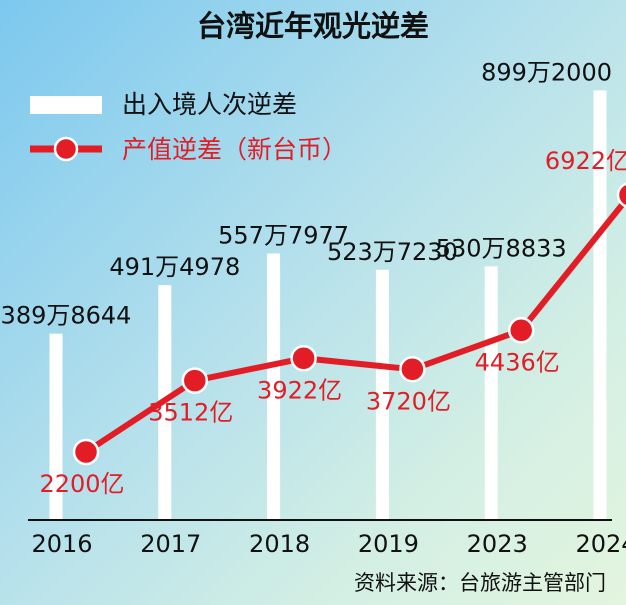  Describe the element at coordinates (174, 267) in the screenshot. I see `bar-label-2017: 491万4978` at that location.